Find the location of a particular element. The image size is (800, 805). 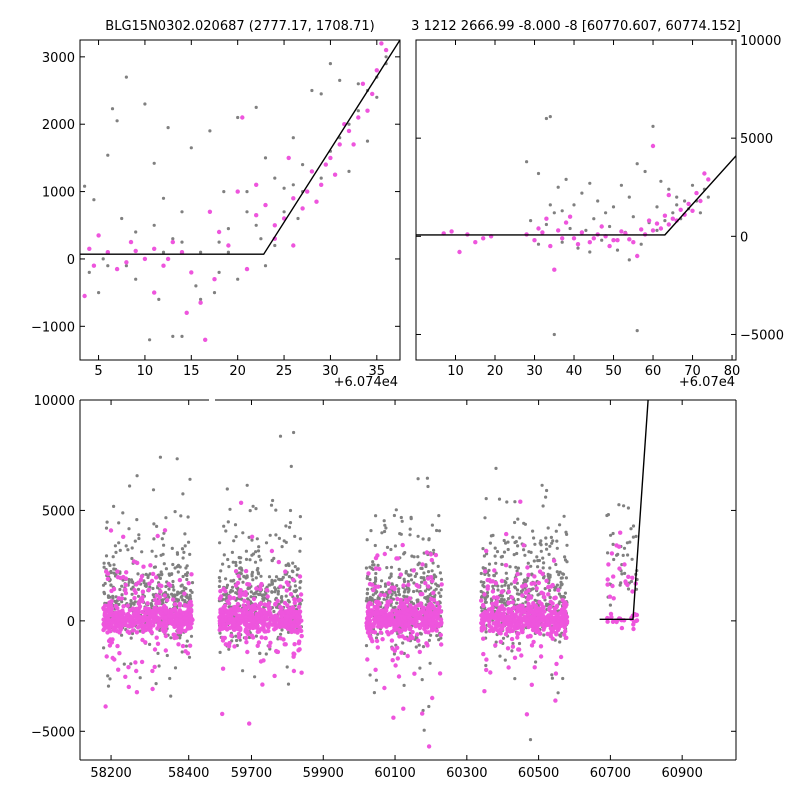

bottom-magenta-point-1954 is located at coordinates (543, 593).